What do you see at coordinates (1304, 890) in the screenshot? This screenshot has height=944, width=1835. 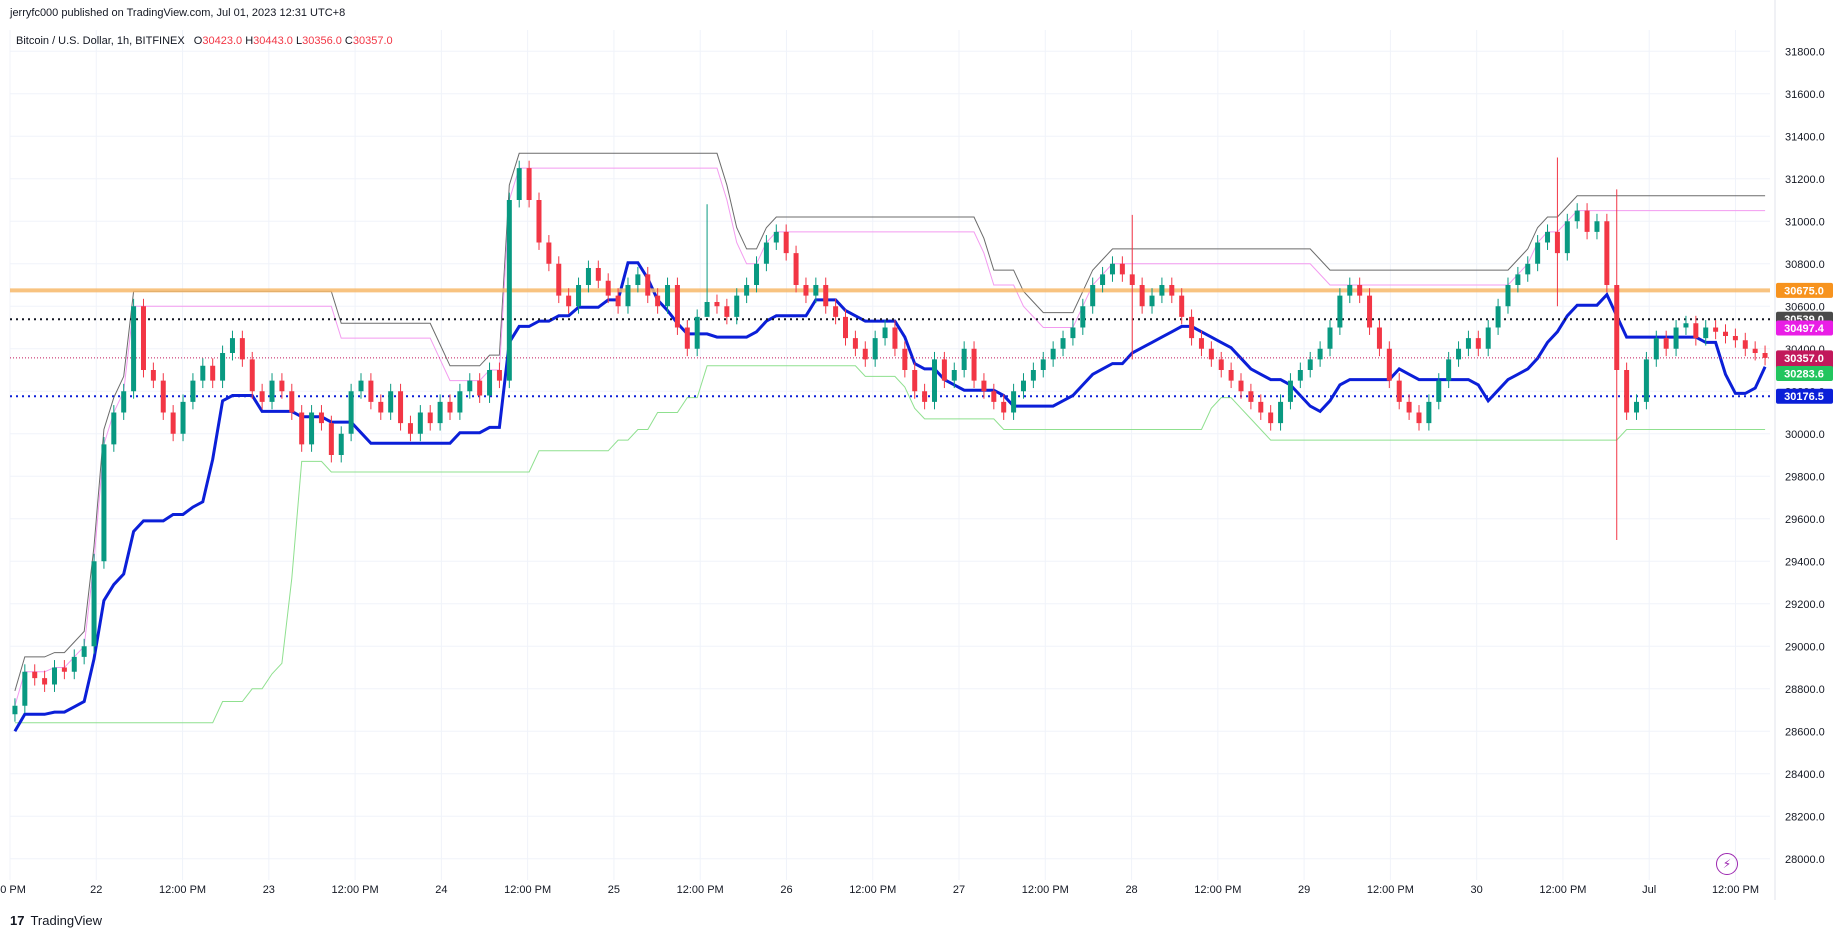 I see `x-tick-label: 29` at bounding box center [1304, 890].